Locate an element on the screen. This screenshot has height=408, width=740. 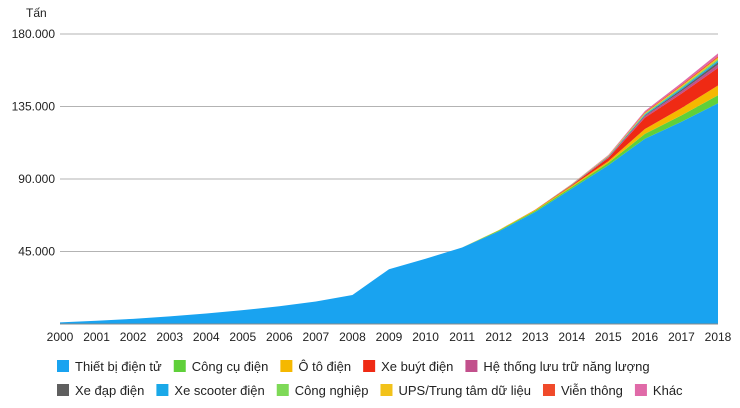
x-tick-label: 2017 is located at coordinates (681, 337).